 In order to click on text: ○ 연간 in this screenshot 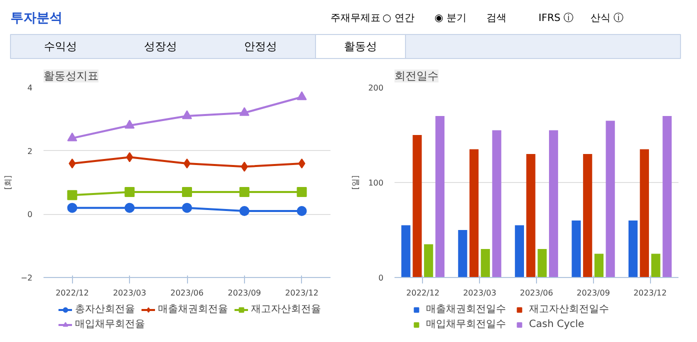, I will do `click(398, 18)`.